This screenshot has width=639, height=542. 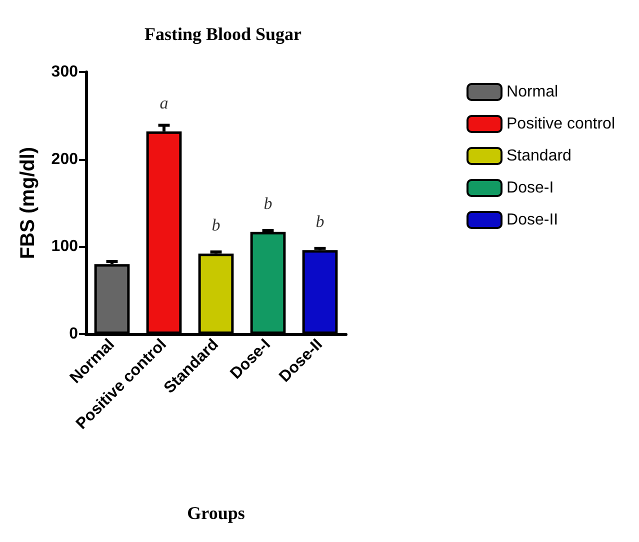 What do you see at coordinates (164, 102) in the screenshot?
I see `annotation: a` at bounding box center [164, 102].